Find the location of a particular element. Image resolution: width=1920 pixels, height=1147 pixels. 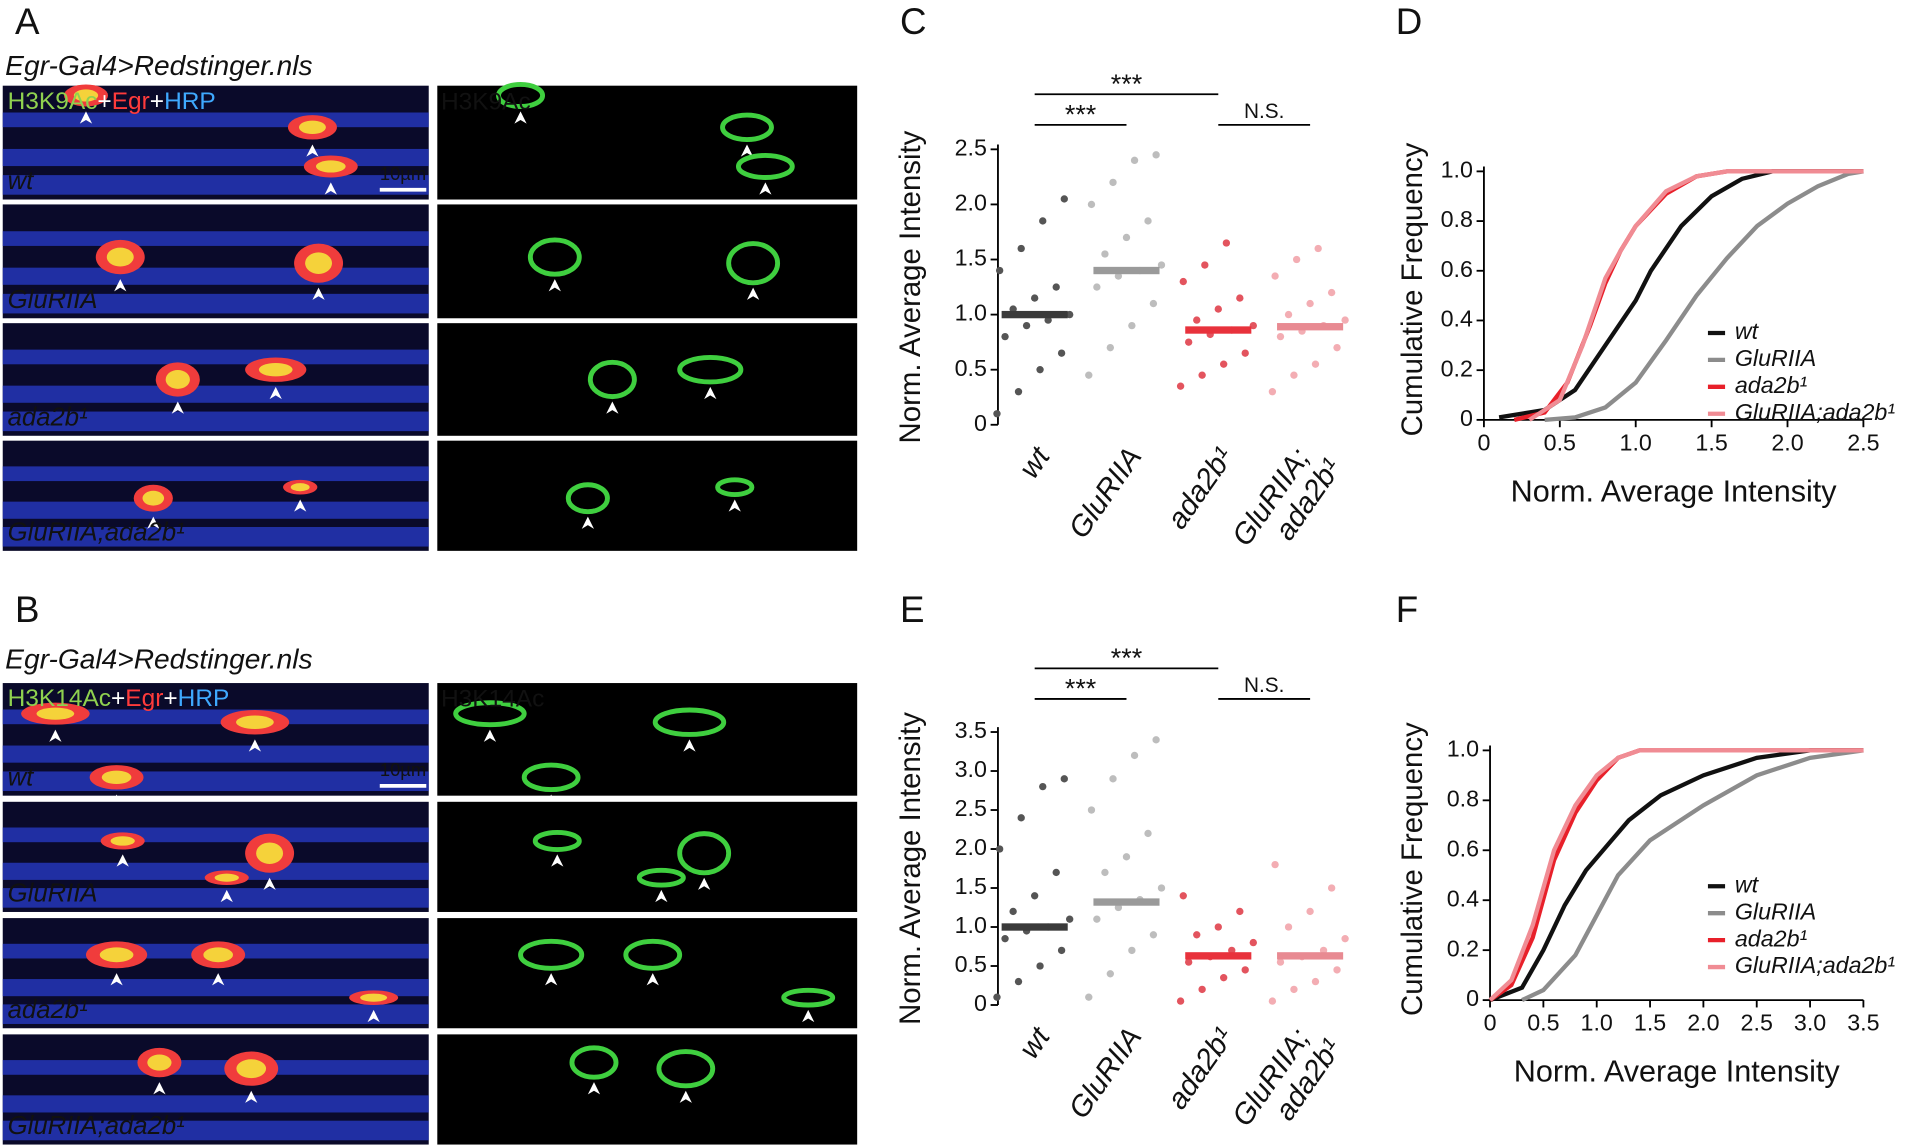

y-axis-label: Cumulative Frequency is located at coordinates (1412, 289).